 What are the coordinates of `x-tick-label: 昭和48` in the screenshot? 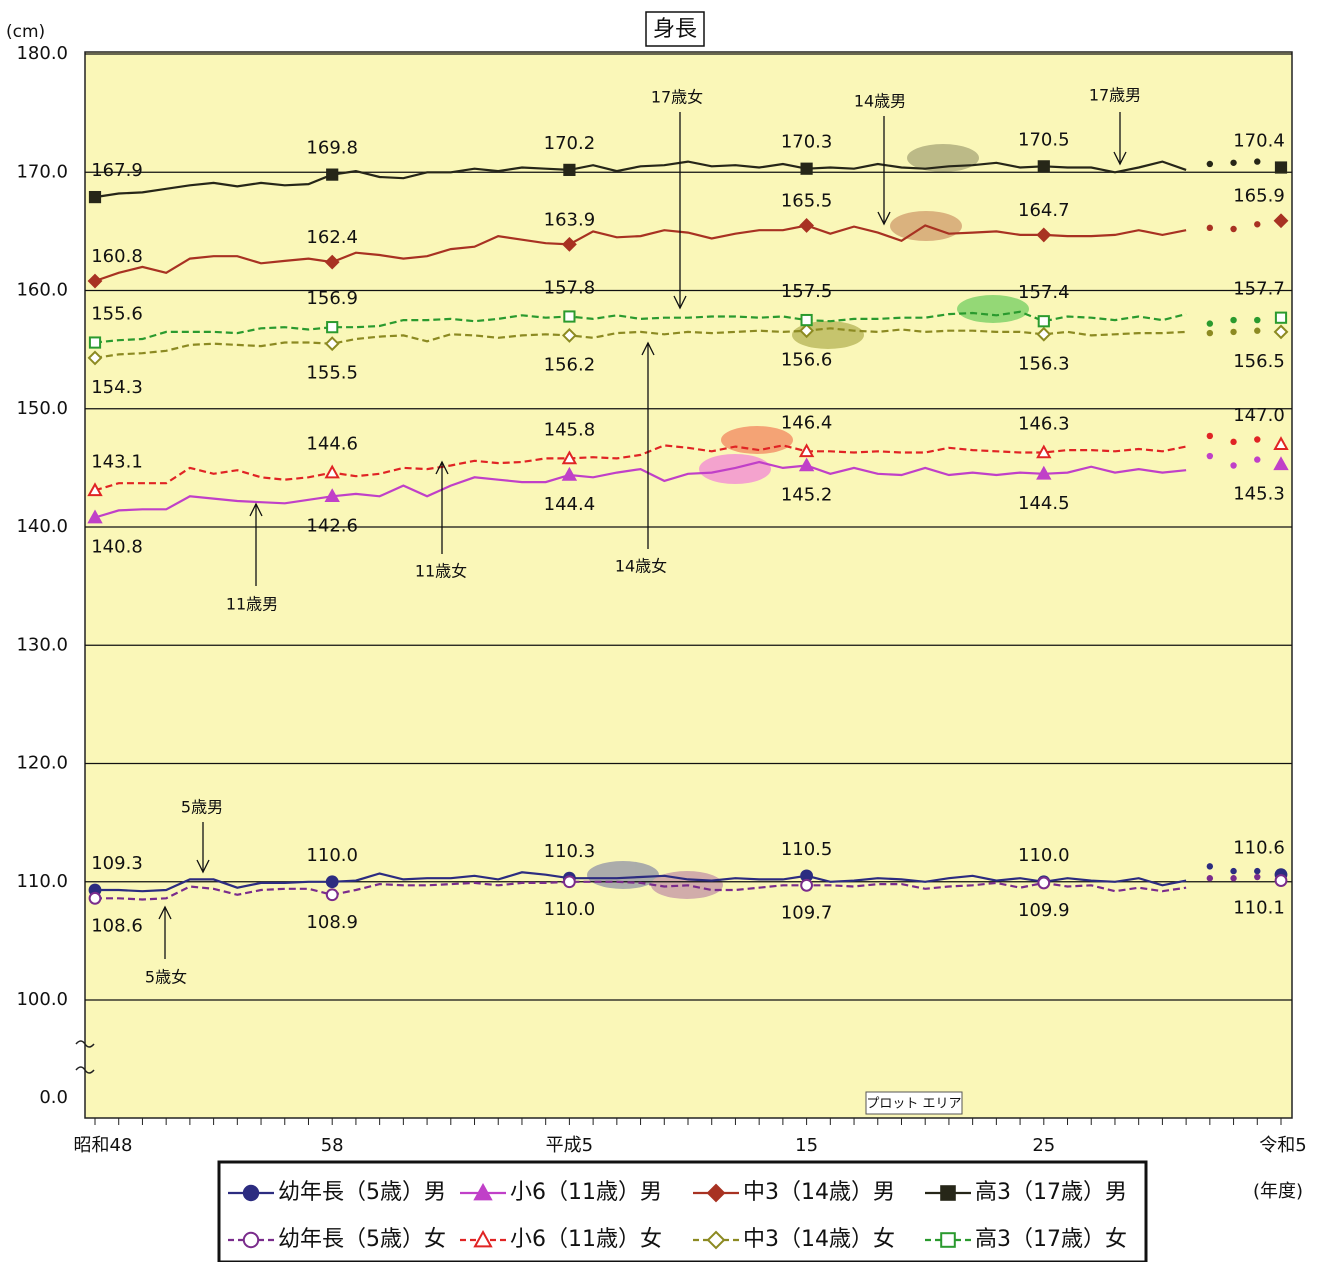 It's located at (103, 1145).